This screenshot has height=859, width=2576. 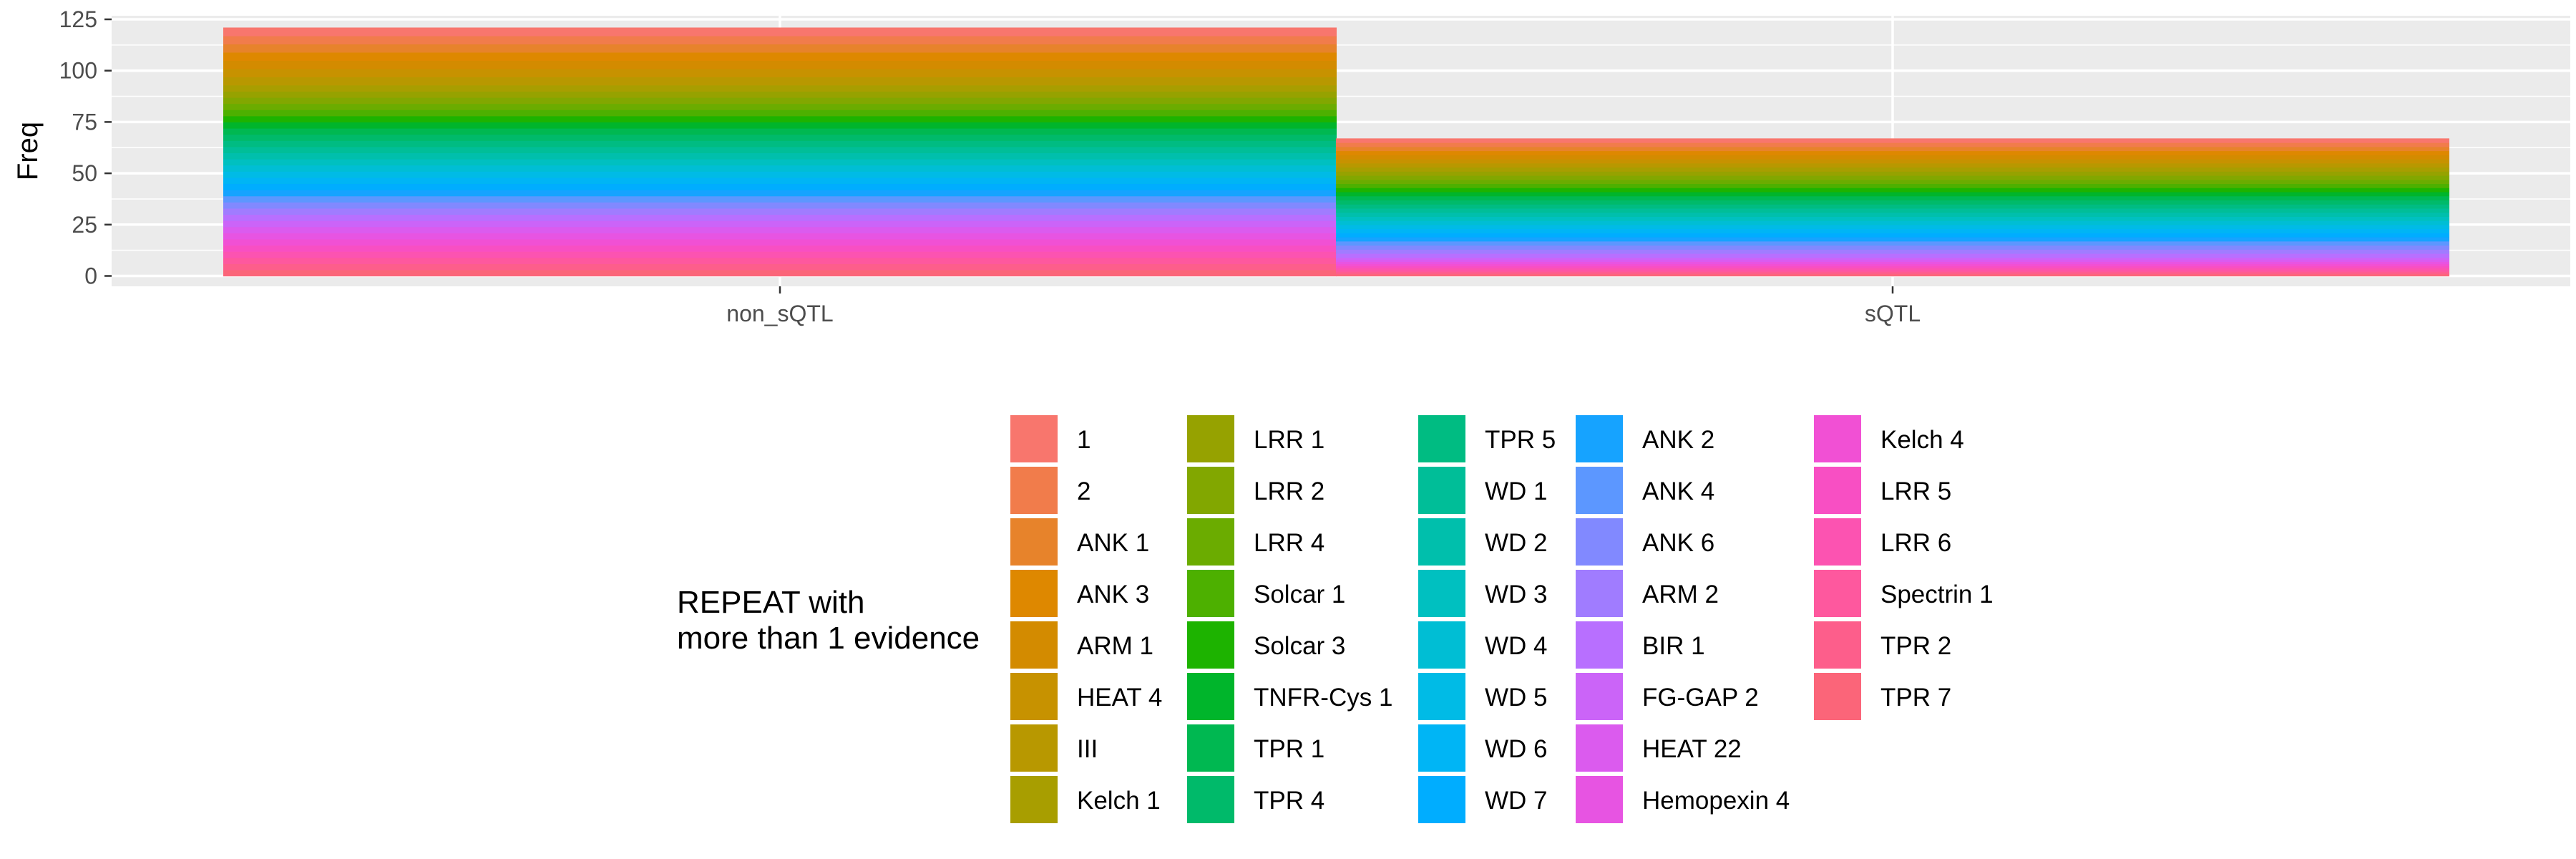 What do you see at coordinates (1516, 801) in the screenshot?
I see `legend-label: WD 7` at bounding box center [1516, 801].